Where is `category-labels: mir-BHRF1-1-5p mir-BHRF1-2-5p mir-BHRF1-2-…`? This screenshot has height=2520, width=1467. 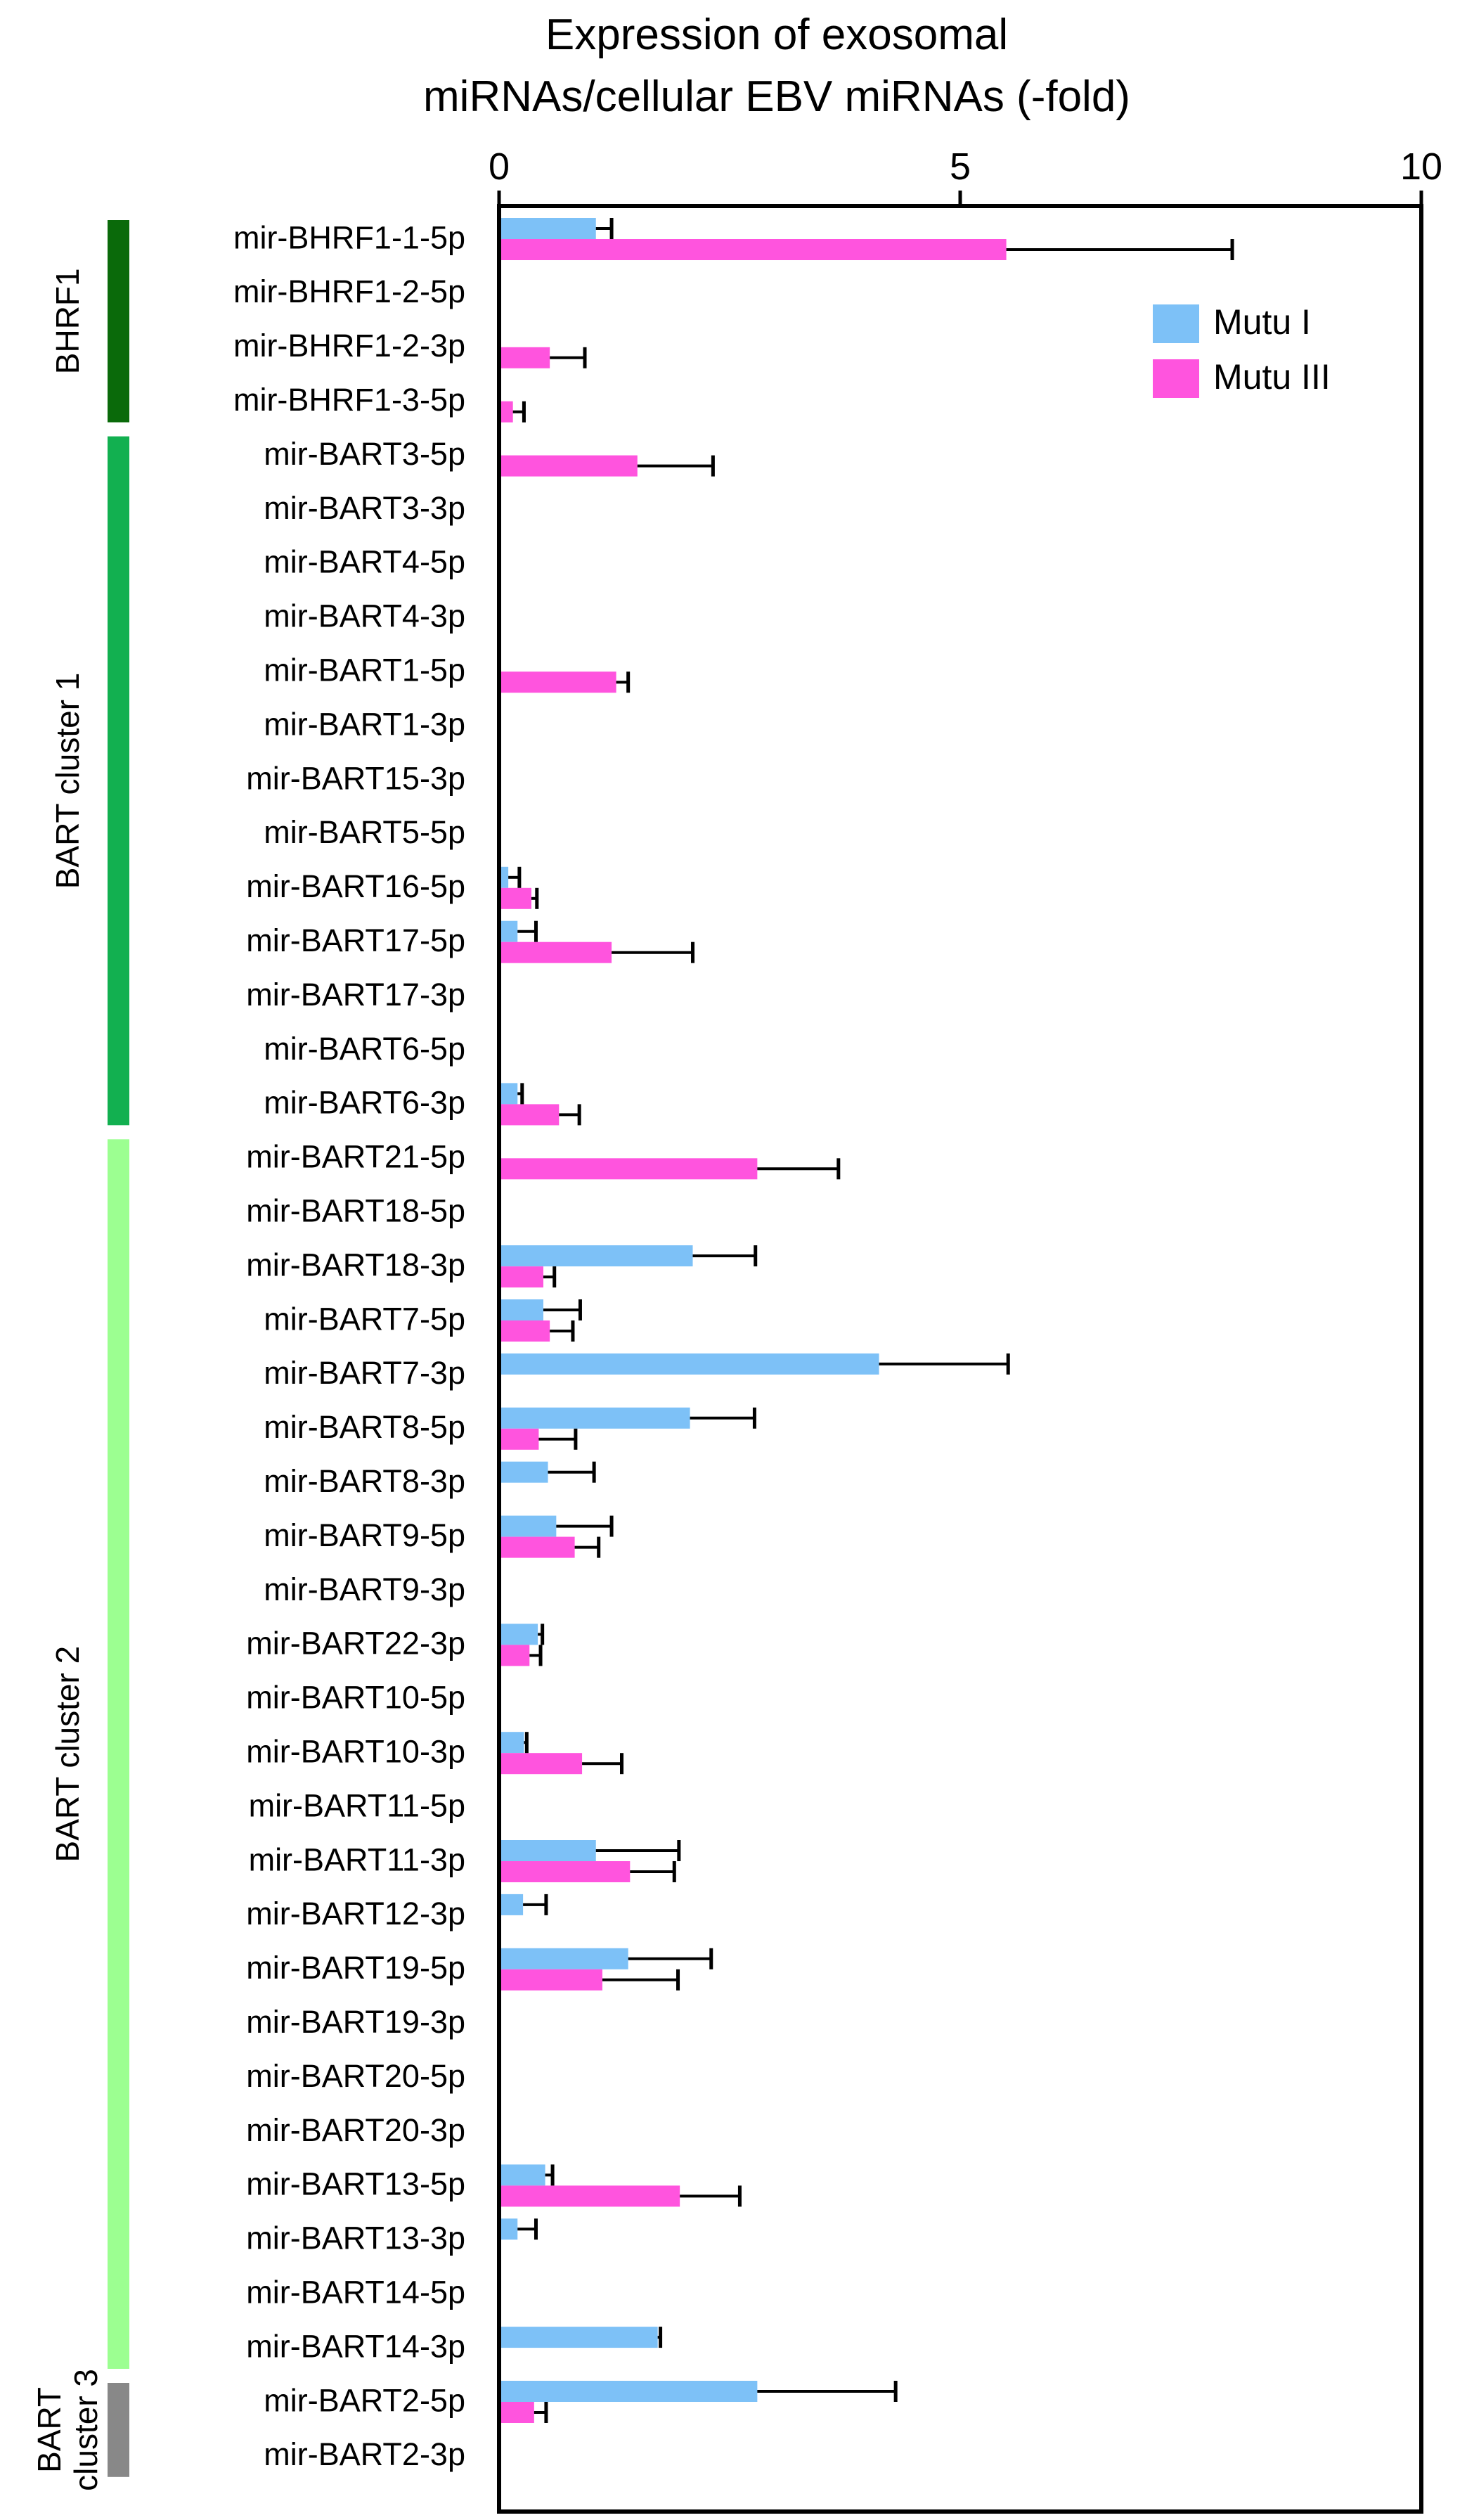 category-labels: mir-BHRF1-1-5p mir-BHRF1-2-5p mir-BHRF1-2-… is located at coordinates (349, 1345).